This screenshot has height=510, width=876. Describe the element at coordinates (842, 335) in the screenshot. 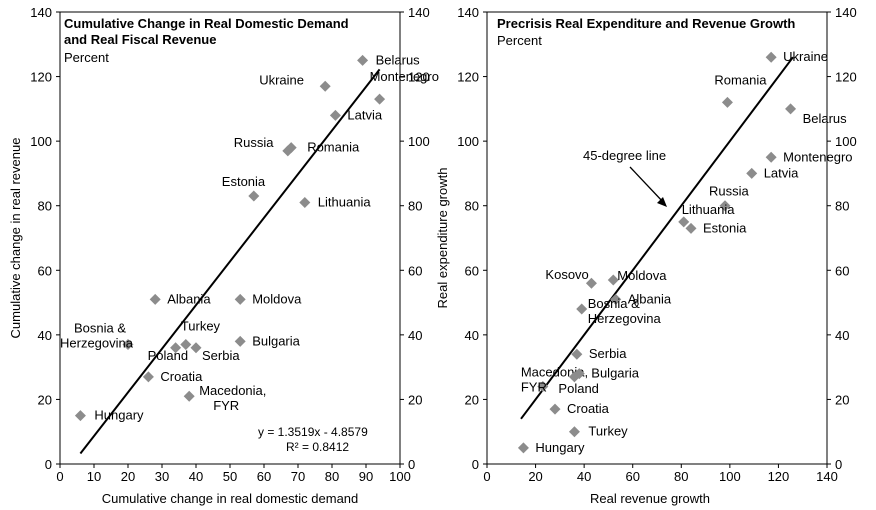

I see `right-y2-tick-label: 40` at that location.